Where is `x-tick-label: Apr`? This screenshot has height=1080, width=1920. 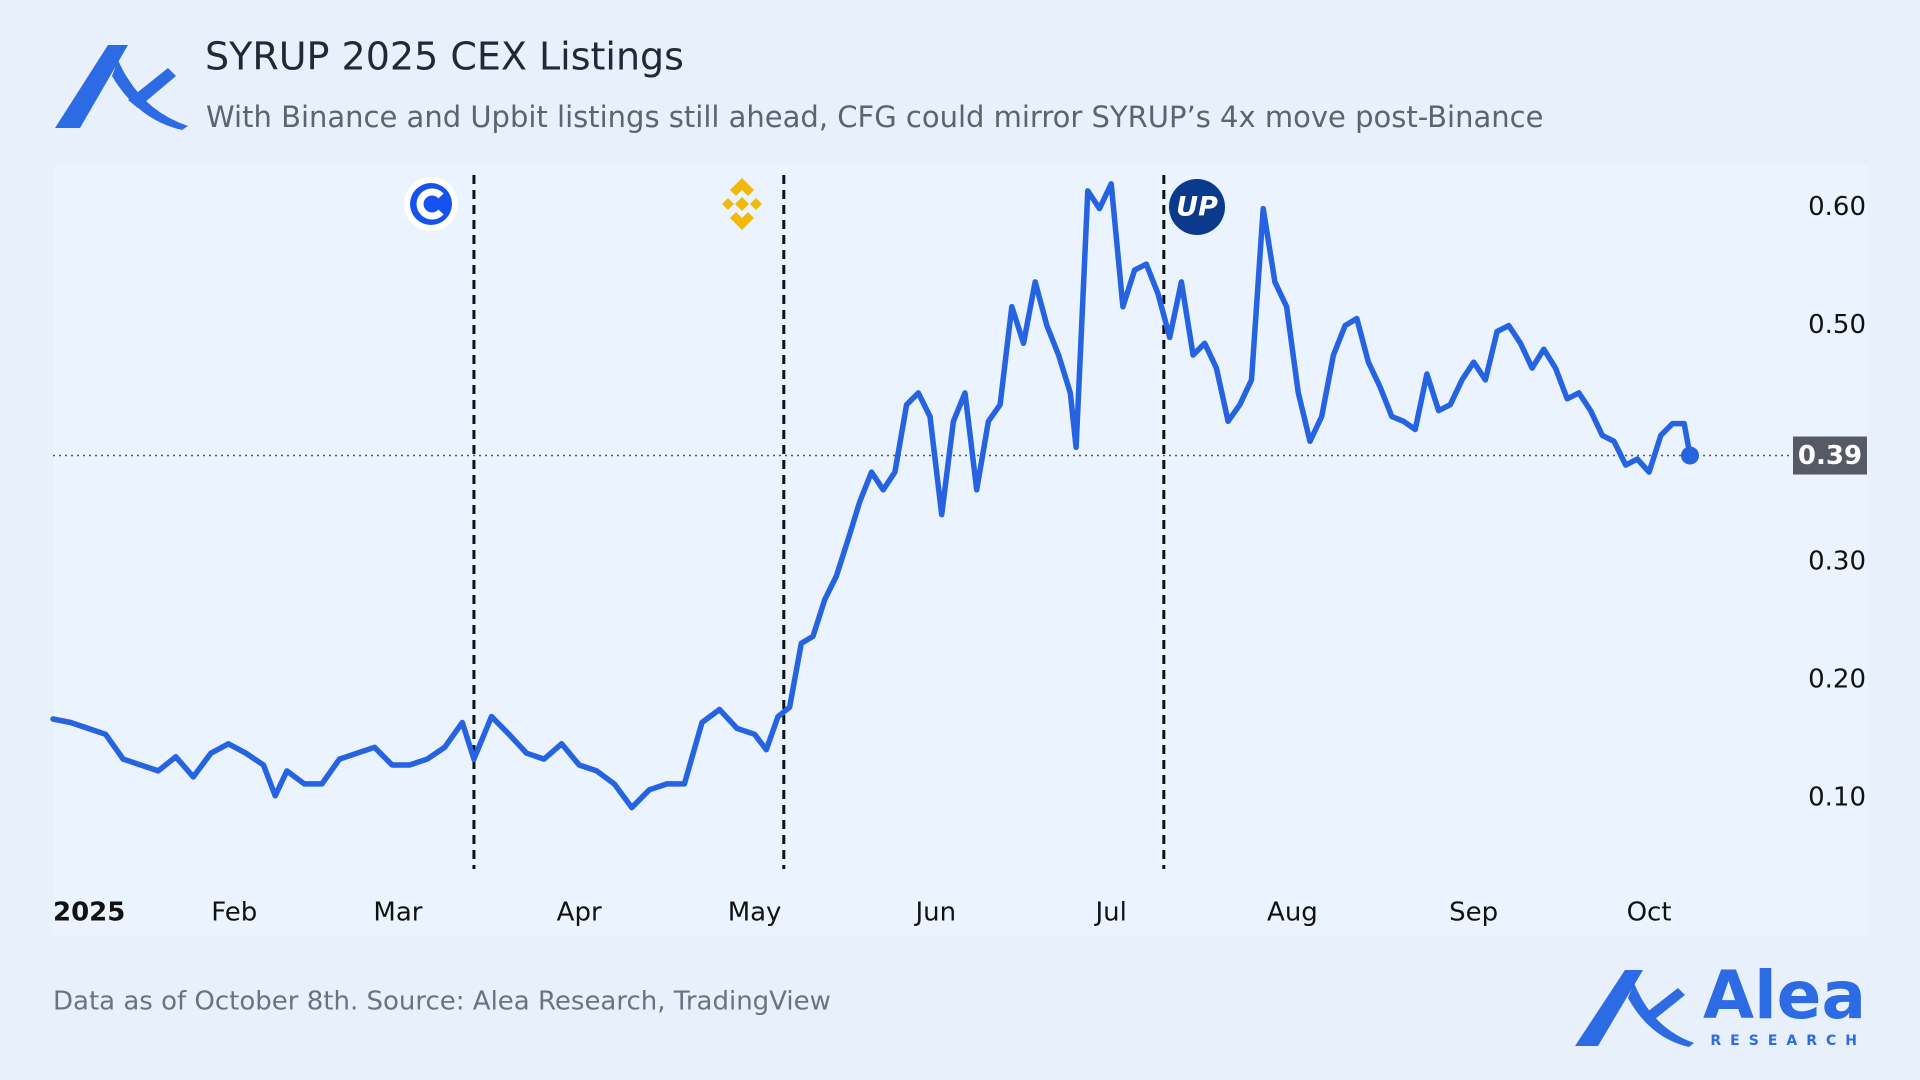
x-tick-label: Apr is located at coordinates (579, 913).